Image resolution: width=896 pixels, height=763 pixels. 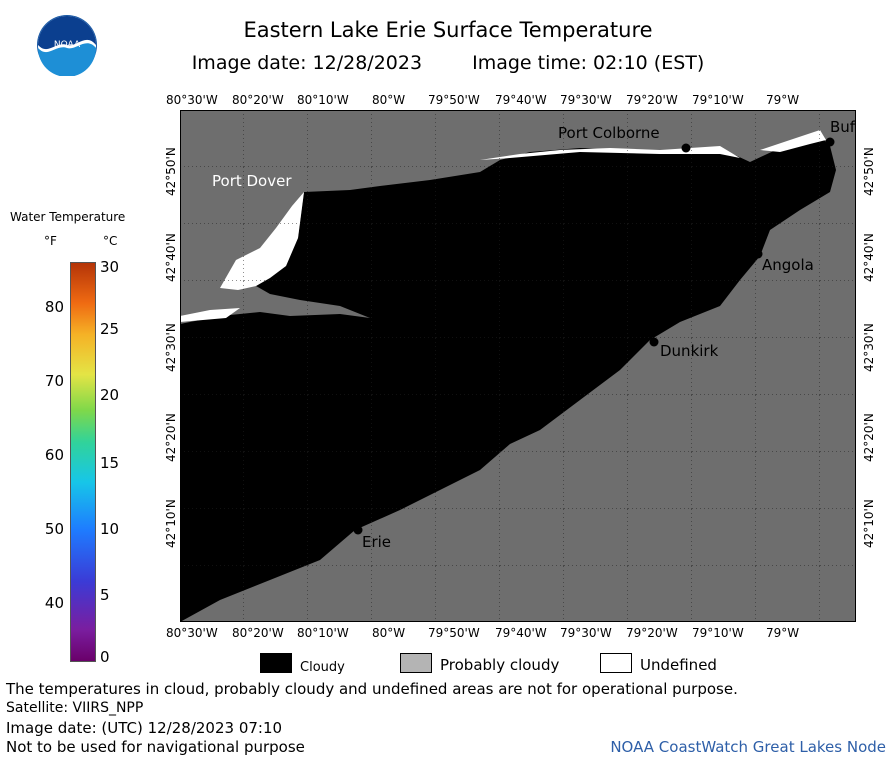 I want to click on f-tick: 50, so click(x=54, y=529).